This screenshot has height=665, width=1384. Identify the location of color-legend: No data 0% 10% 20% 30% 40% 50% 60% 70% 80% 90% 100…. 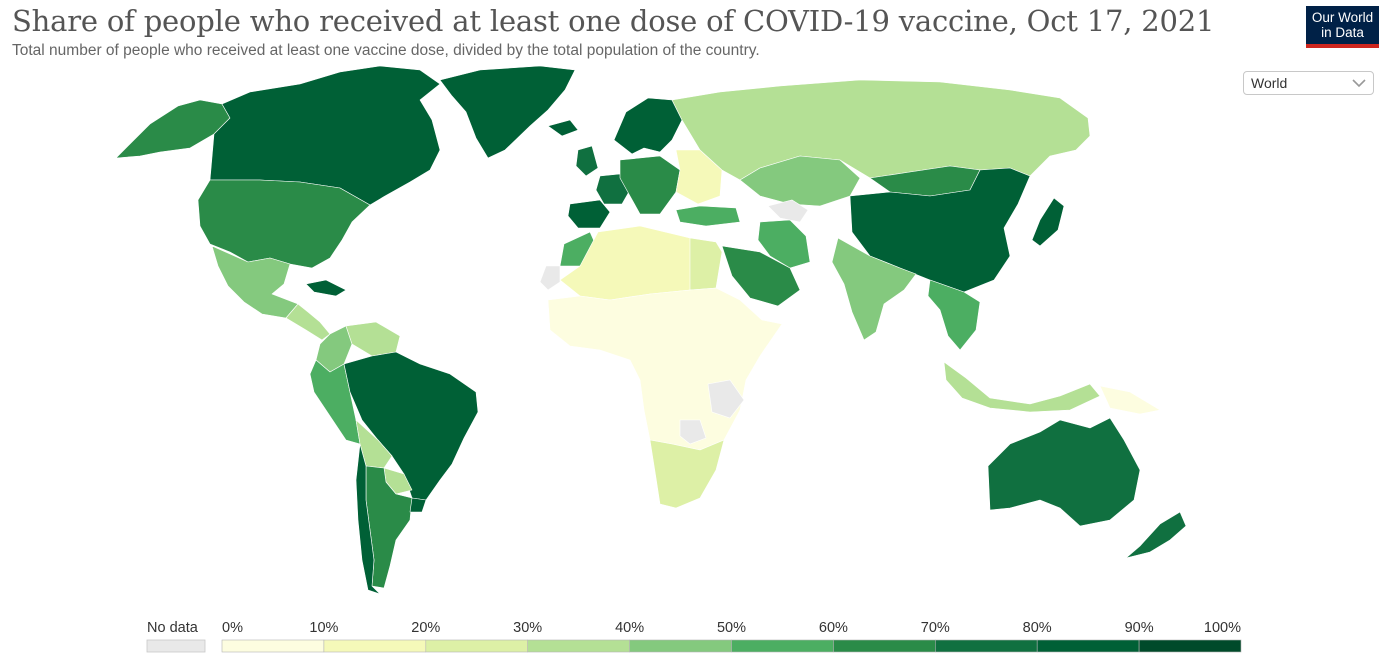
(694, 636).